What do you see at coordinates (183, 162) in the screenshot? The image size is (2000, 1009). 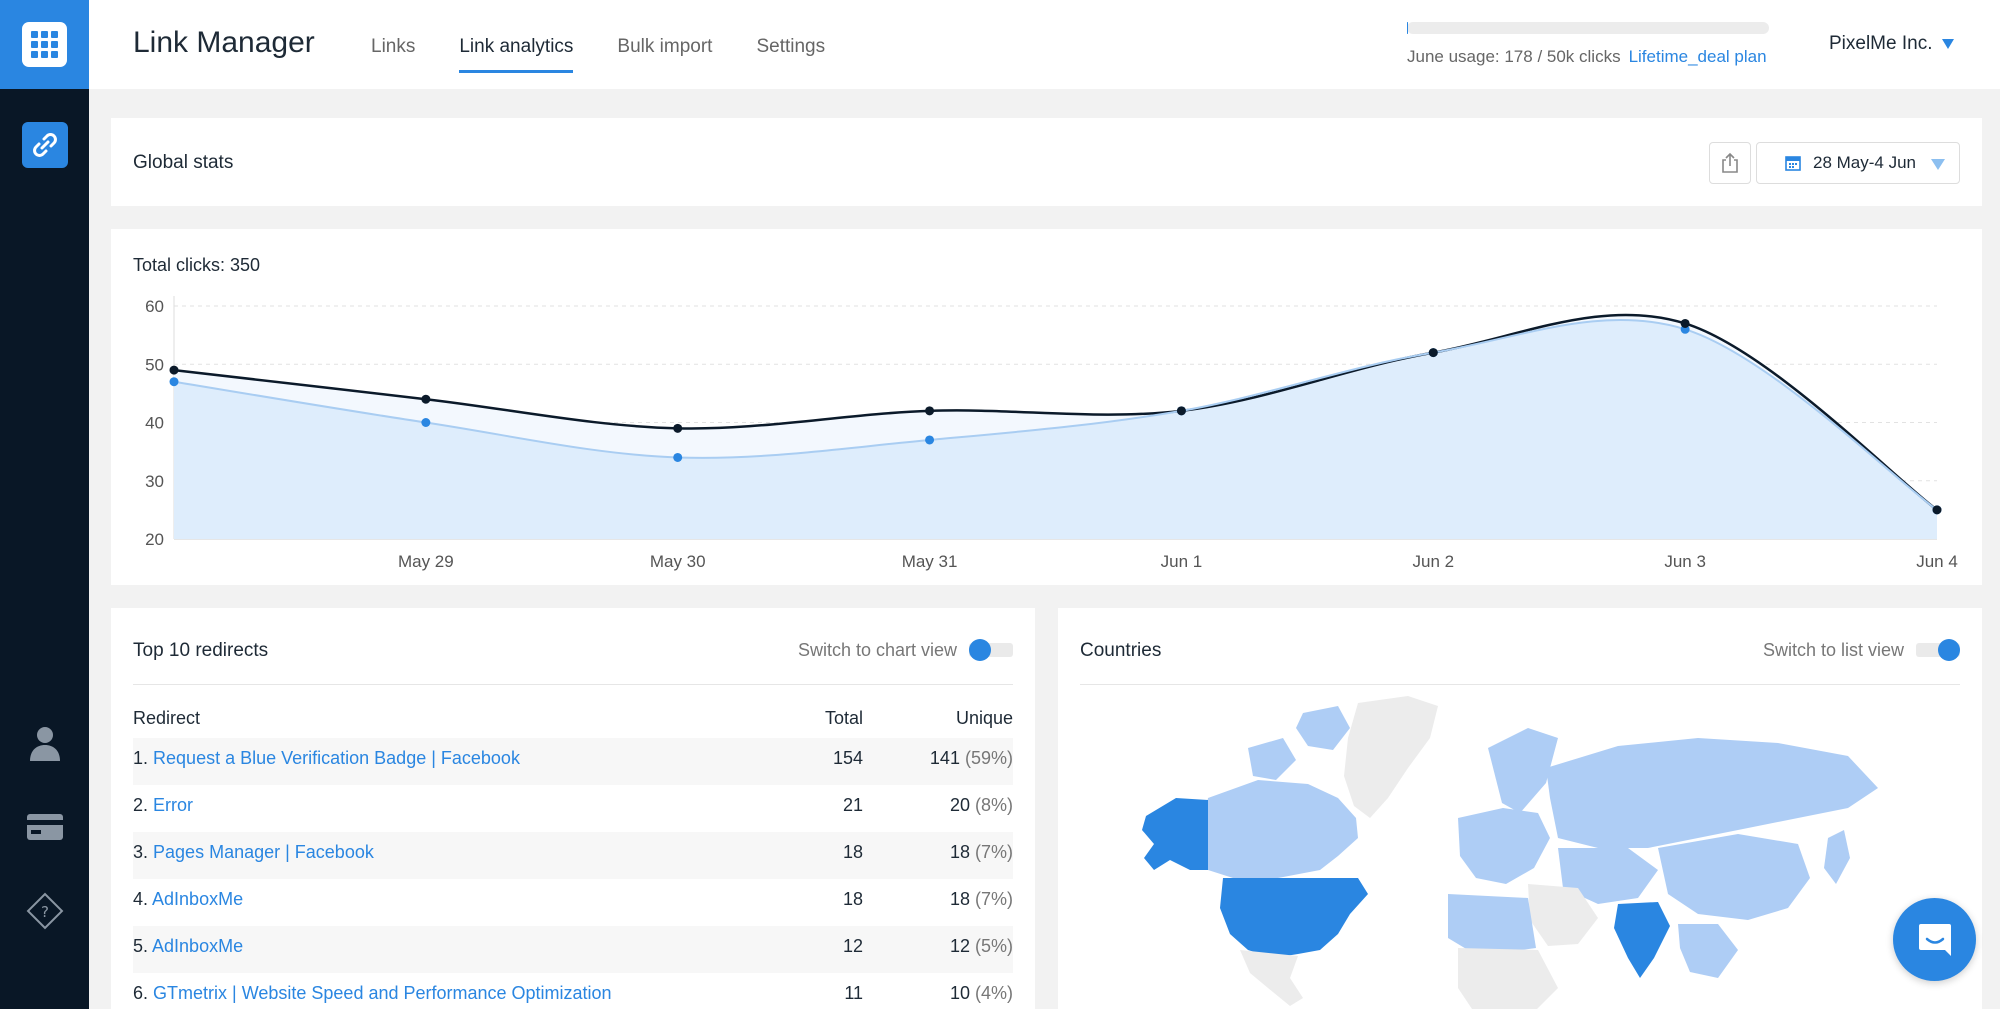 I see `global-stats-title: Global stats` at bounding box center [183, 162].